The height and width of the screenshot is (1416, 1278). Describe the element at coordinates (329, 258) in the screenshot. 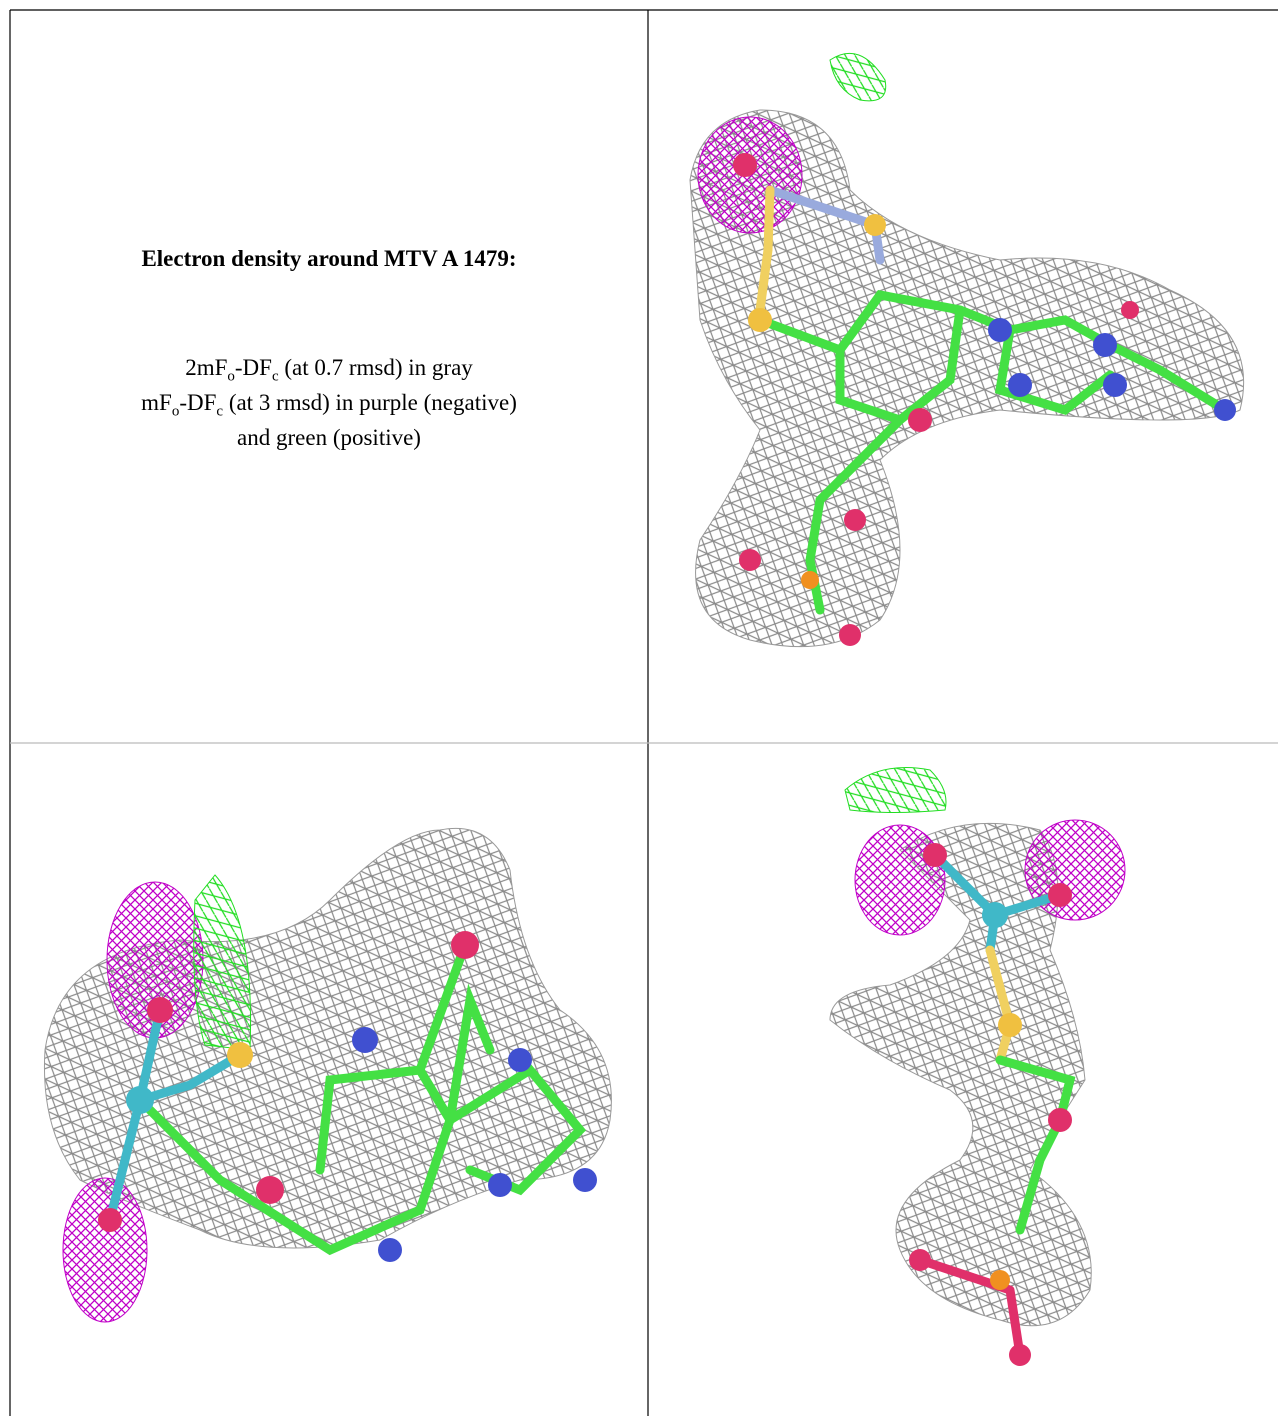

I see `caption-title: Electron density around MTV A 1479:` at that location.